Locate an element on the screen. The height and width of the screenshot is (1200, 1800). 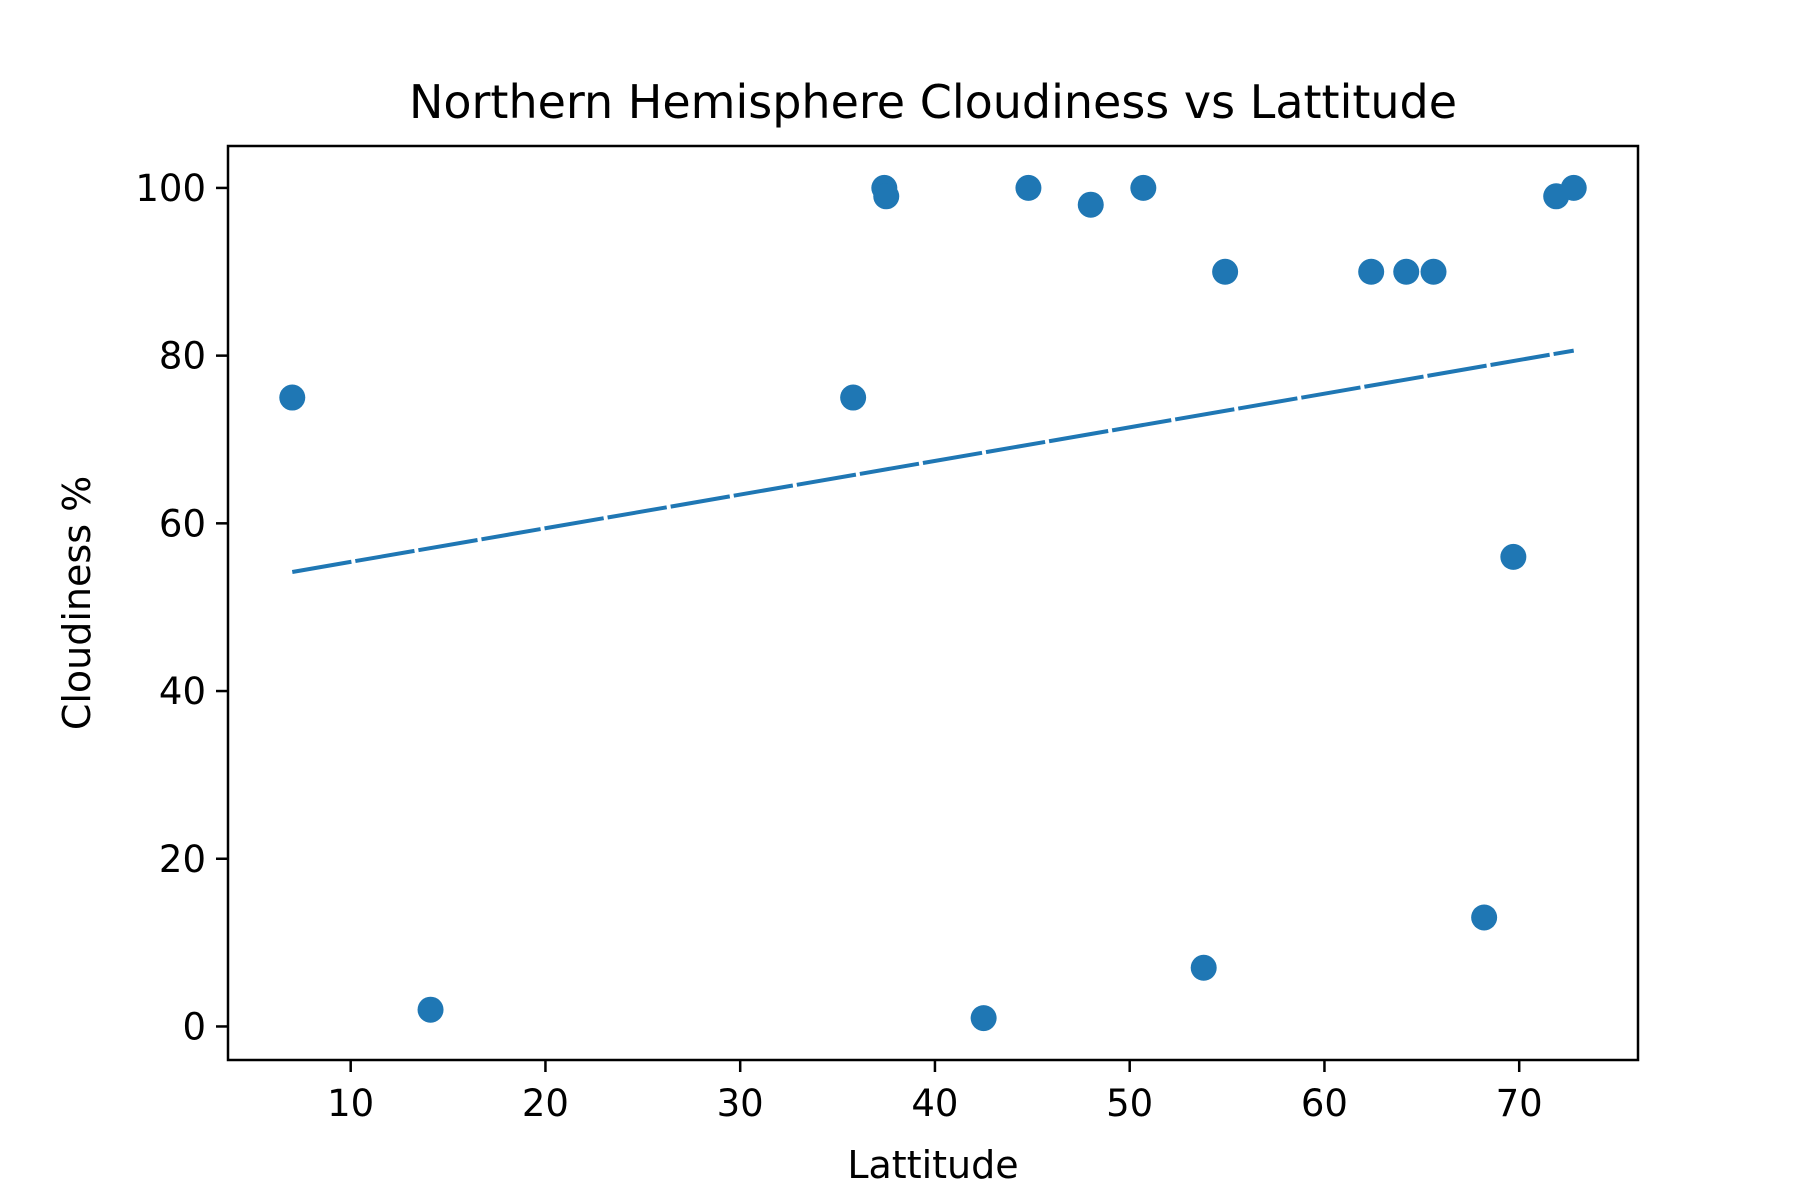
y-tick-label: 40 is located at coordinates (182, 691).